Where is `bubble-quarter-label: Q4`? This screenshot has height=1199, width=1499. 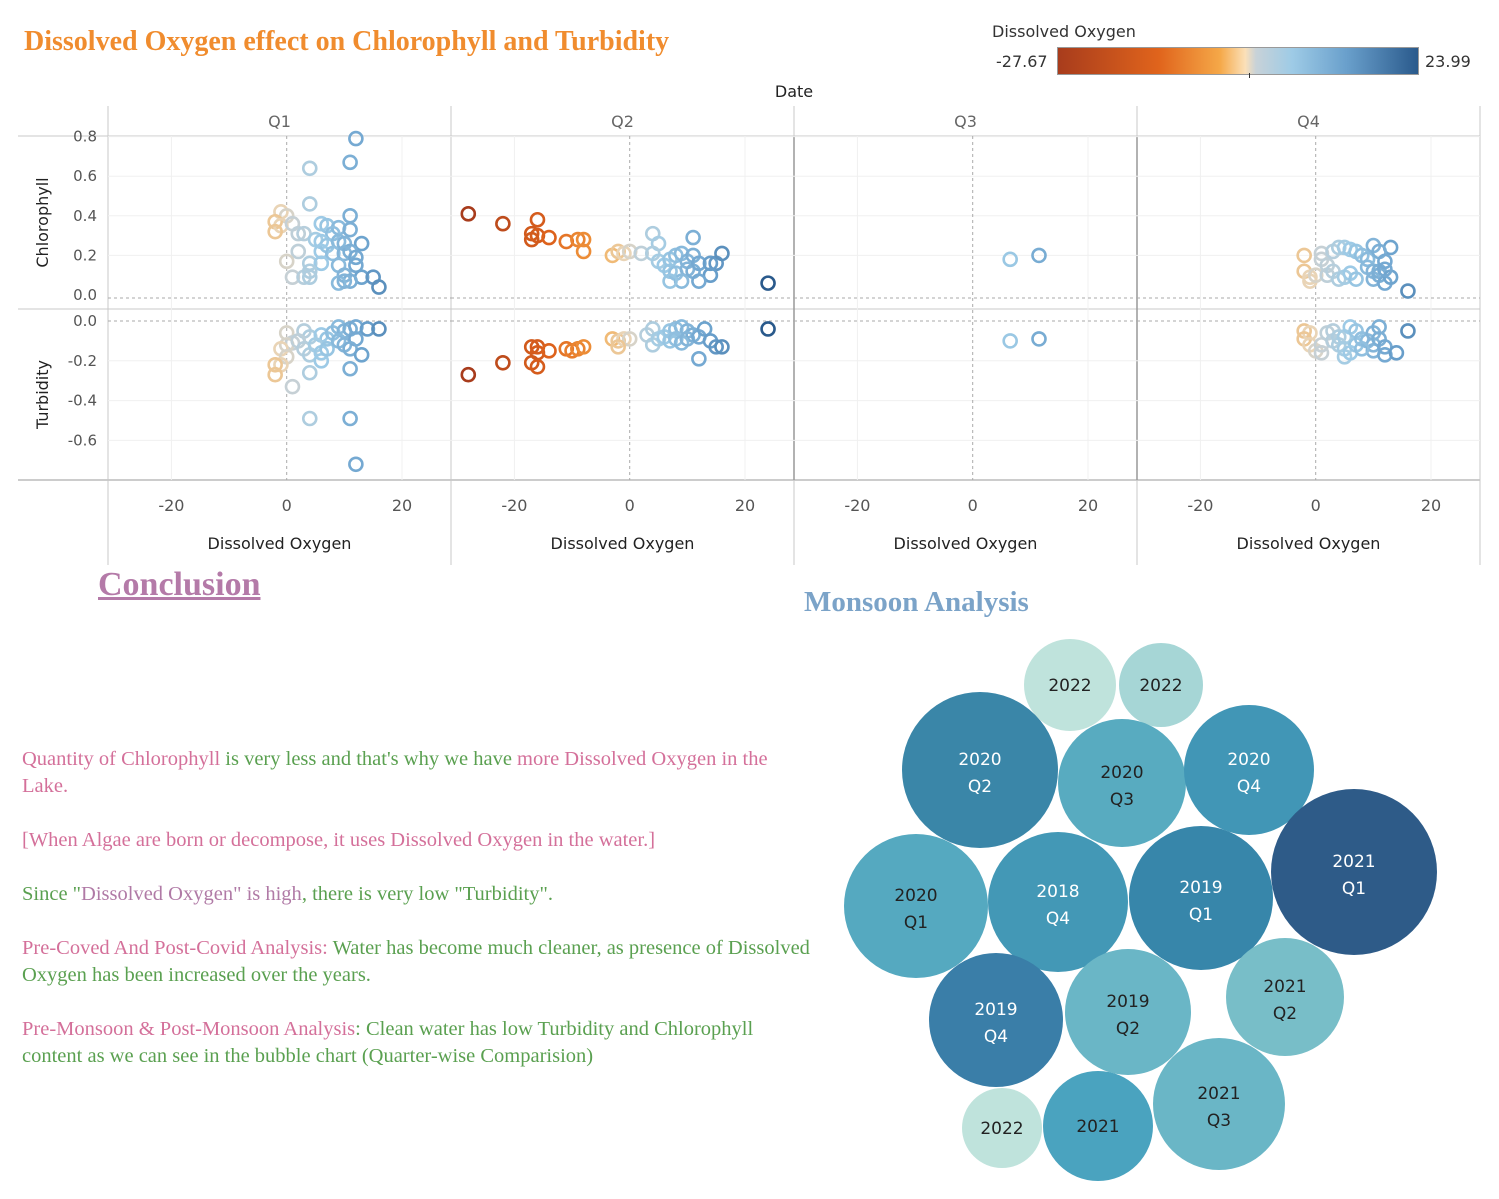
bubble-quarter-label: Q4 is located at coordinates (1058, 919).